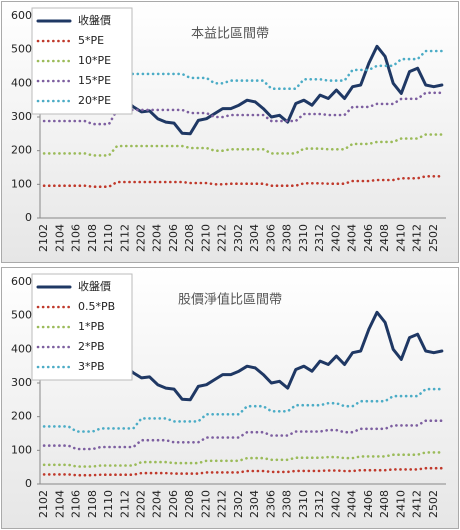 The height and width of the screenshot is (530, 460). I want to click on legend-label: 20*PE, so click(94, 100).